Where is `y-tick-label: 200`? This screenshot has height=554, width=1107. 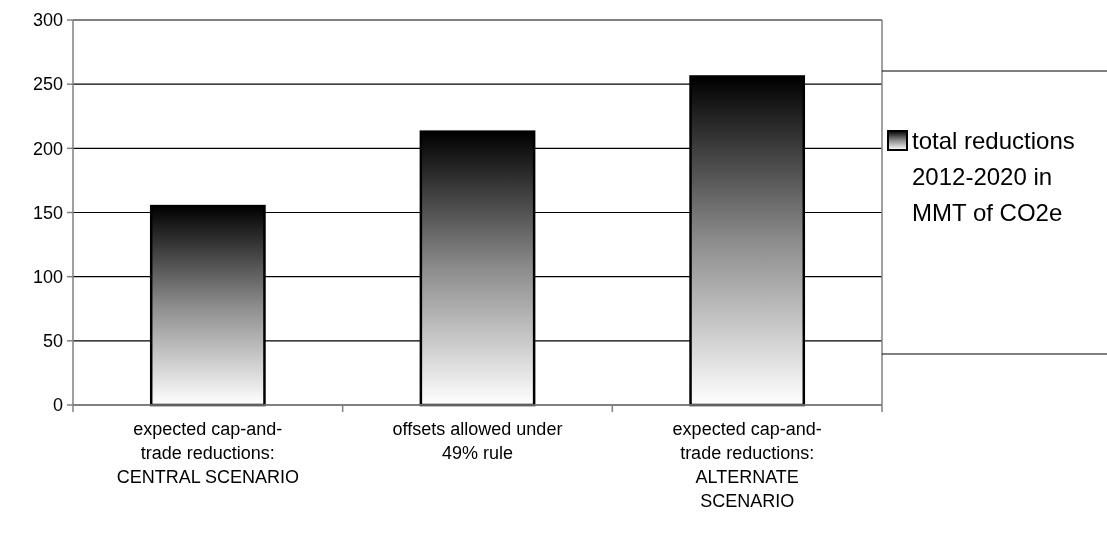
y-tick-label: 200 is located at coordinates (47, 148).